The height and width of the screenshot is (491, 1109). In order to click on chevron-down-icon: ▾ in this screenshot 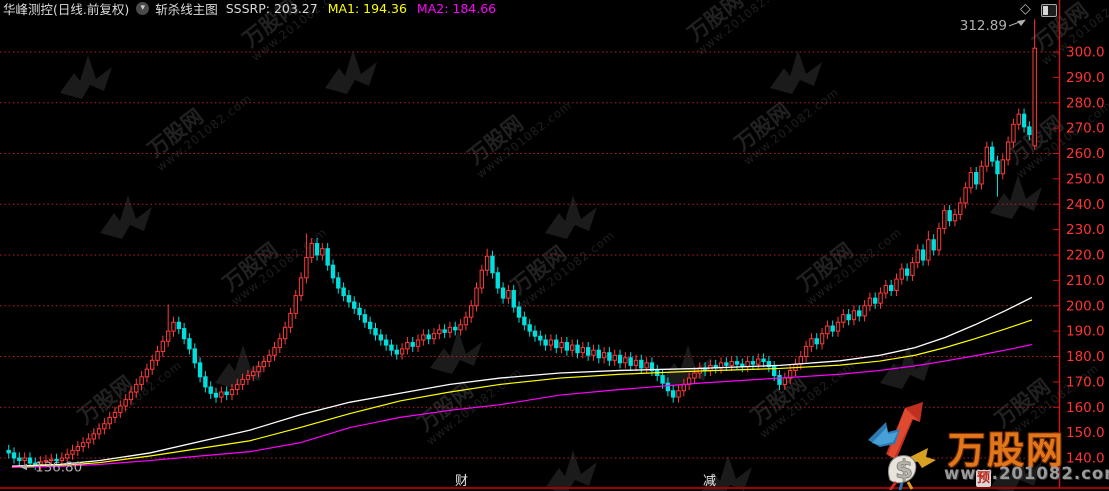, I will do `click(143, 8)`.